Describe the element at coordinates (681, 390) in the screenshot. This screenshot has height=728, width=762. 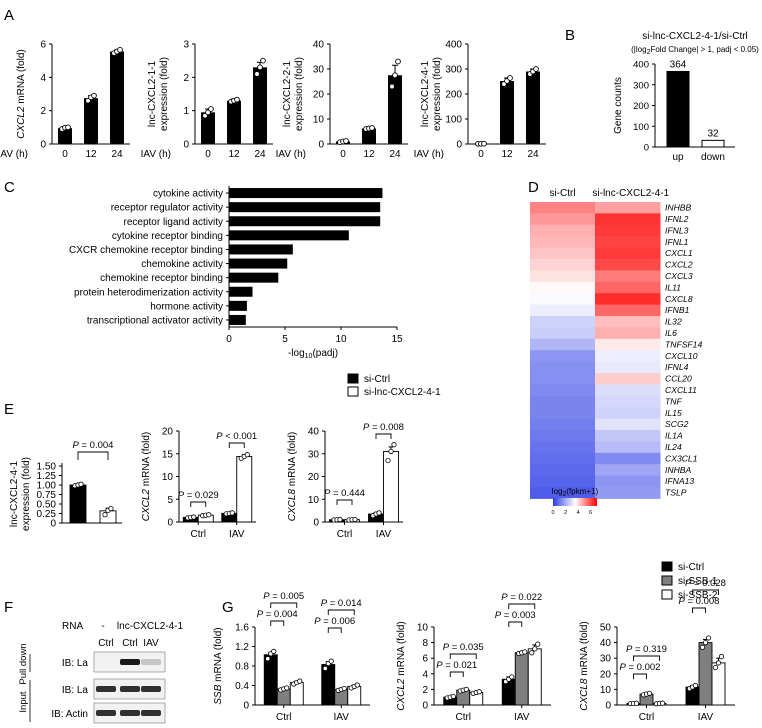
I see `heatmap-row-label: CXCL11` at that location.